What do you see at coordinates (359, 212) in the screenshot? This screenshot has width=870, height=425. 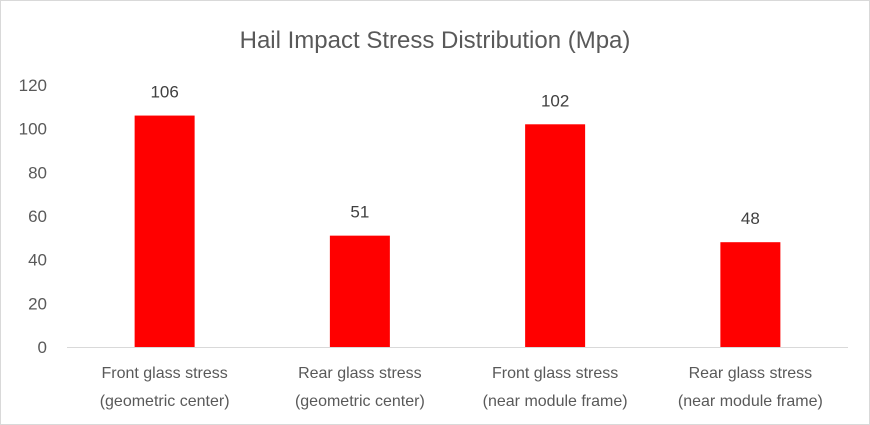 I see `data-label: 51` at bounding box center [359, 212].